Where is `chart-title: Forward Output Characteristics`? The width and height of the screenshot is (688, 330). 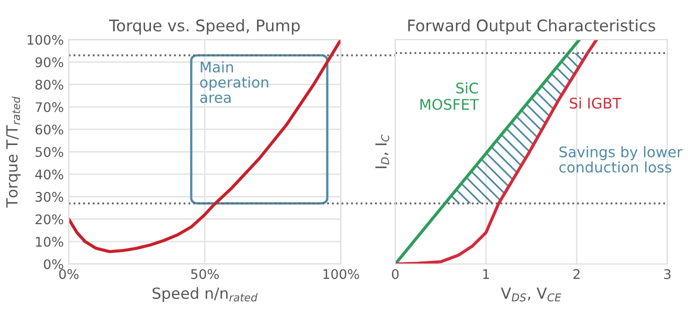
chart-title: Forward Output Characteristics is located at coordinates (532, 27).